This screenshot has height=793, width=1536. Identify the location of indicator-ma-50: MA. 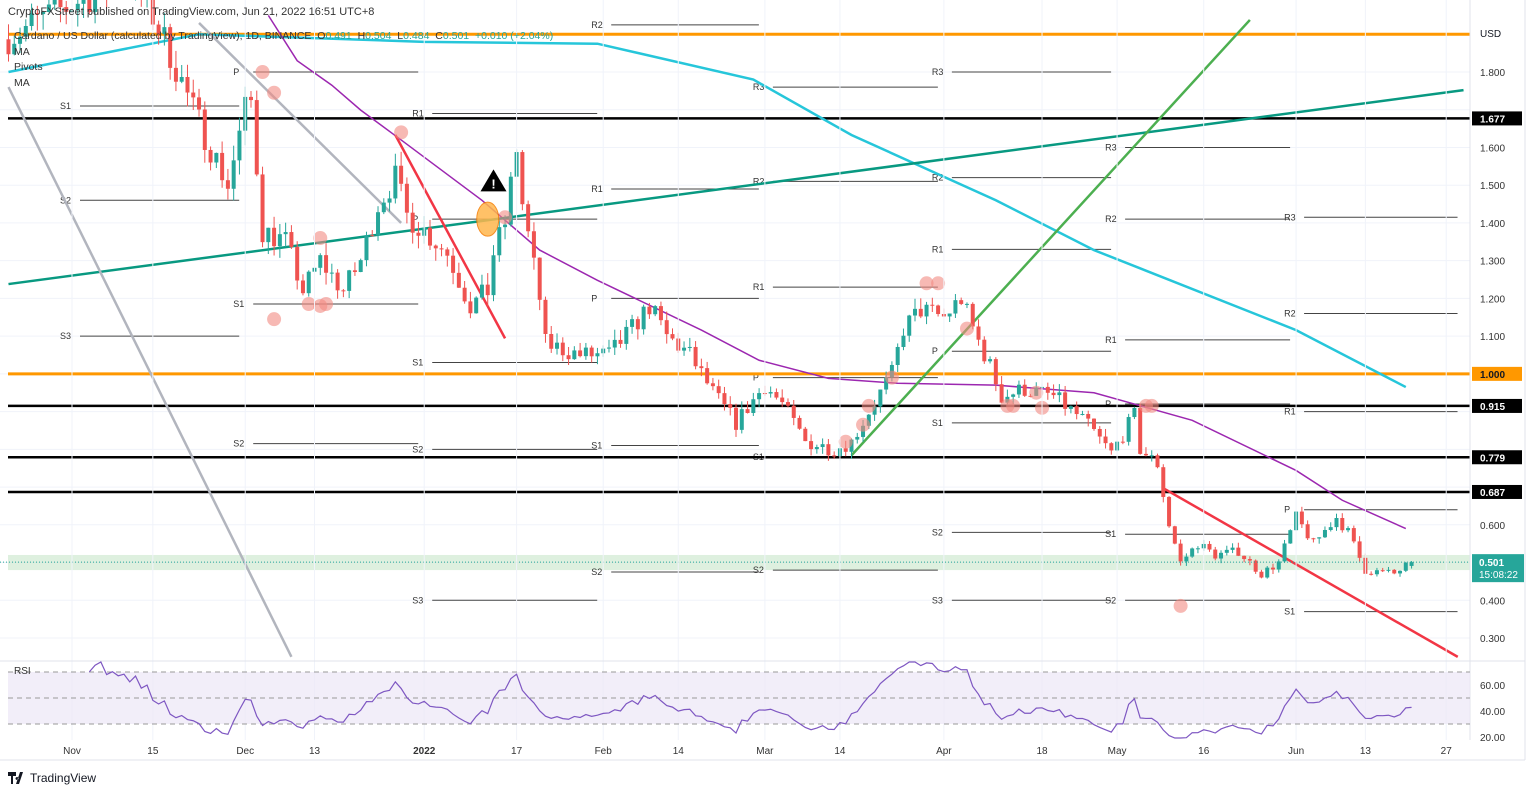
(22, 82).